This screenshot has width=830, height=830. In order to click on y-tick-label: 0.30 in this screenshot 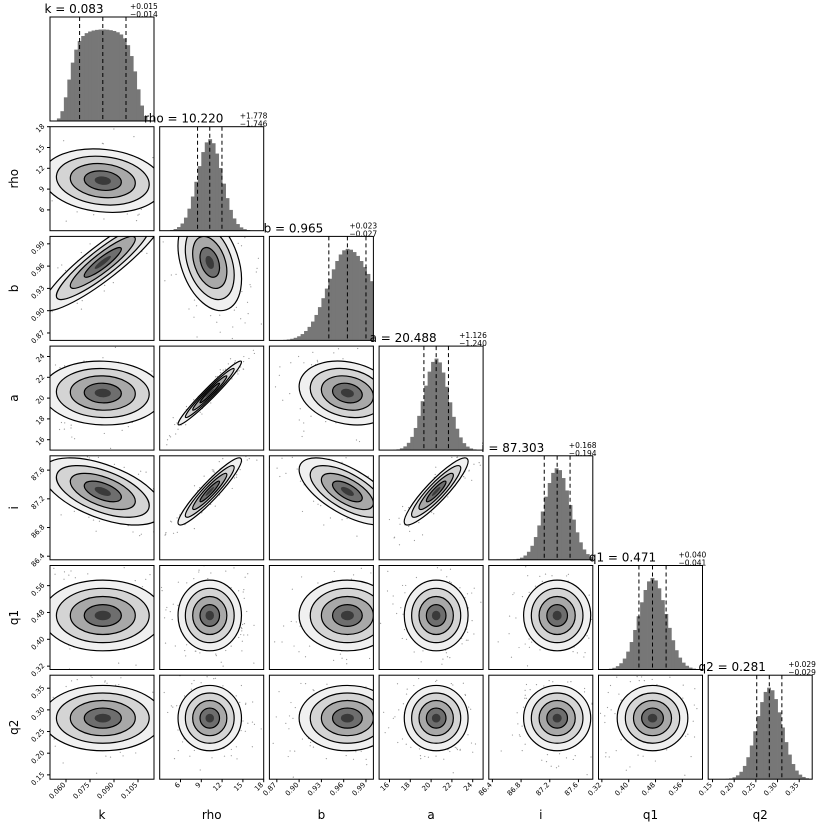, I will do `click(38, 714)`.